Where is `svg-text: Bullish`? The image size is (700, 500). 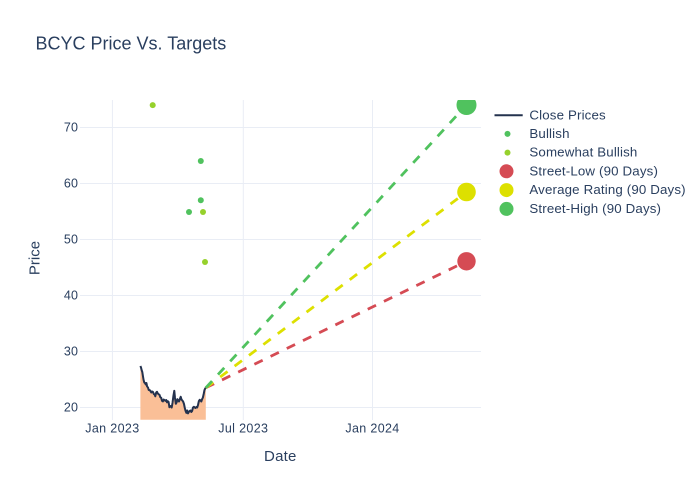 svg-text: Bullish is located at coordinates (549, 133).